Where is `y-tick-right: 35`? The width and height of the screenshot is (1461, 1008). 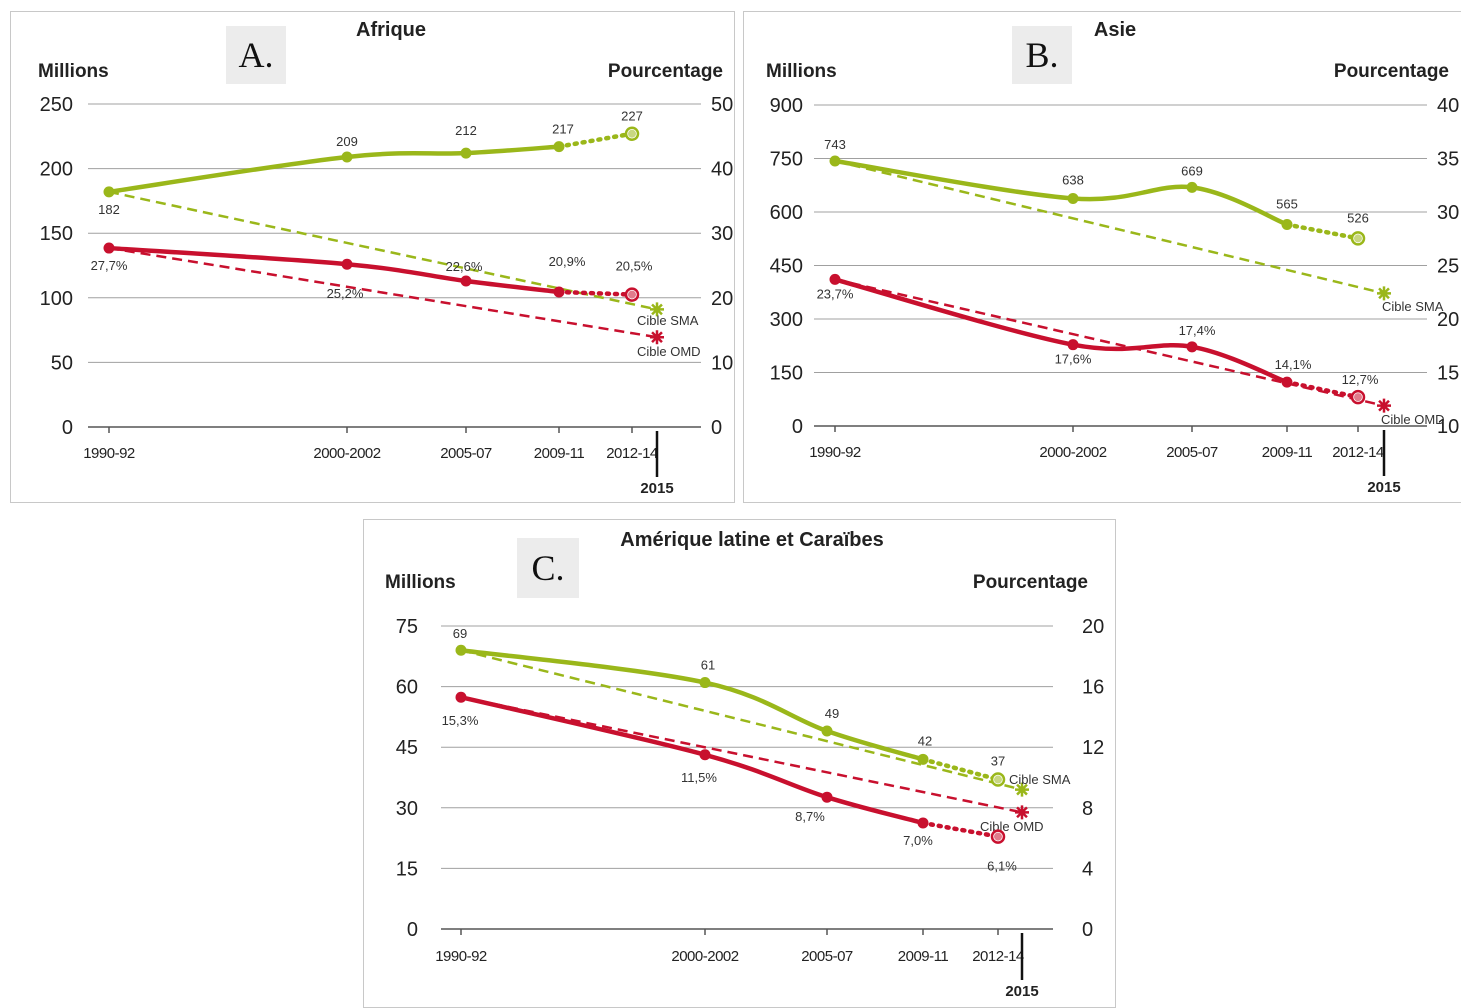 y-tick-right: 35 is located at coordinates (1448, 160).